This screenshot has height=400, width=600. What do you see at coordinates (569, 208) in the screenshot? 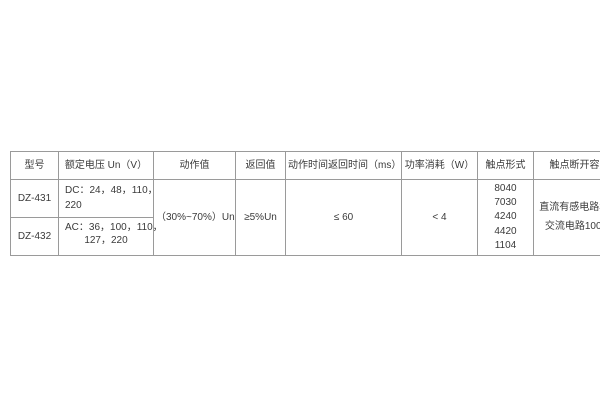
I see `capacity-line-dc: 直流有感电路30W` at bounding box center [569, 208].